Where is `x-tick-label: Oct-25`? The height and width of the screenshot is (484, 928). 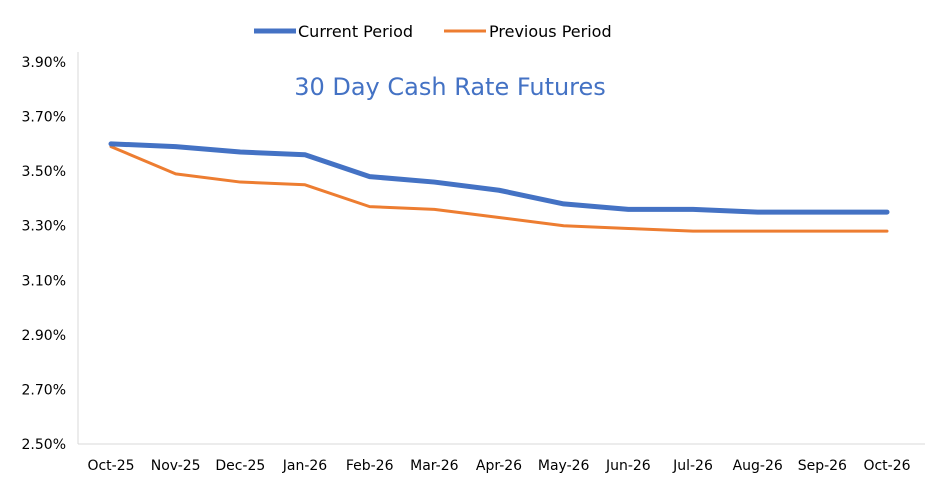 x-tick-label: Oct-25 is located at coordinates (110, 466).